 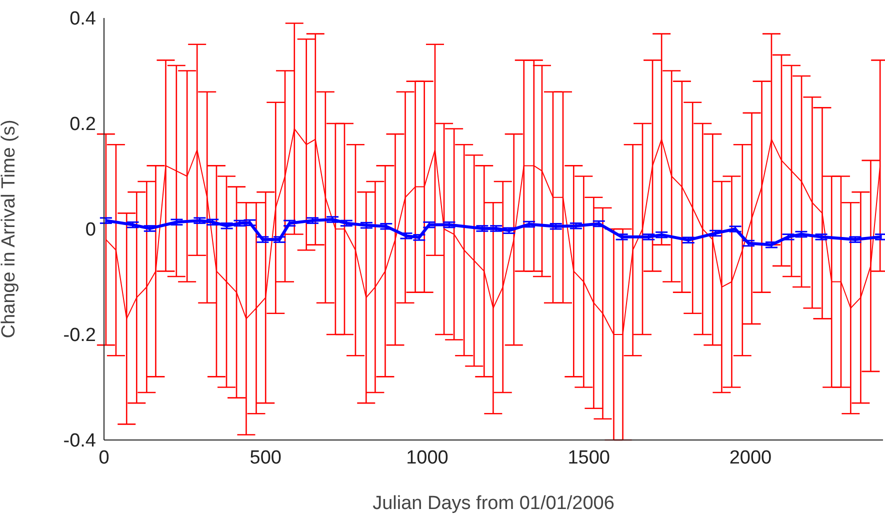 I want to click on y-tick-label: -0.4, so click(x=79, y=441).